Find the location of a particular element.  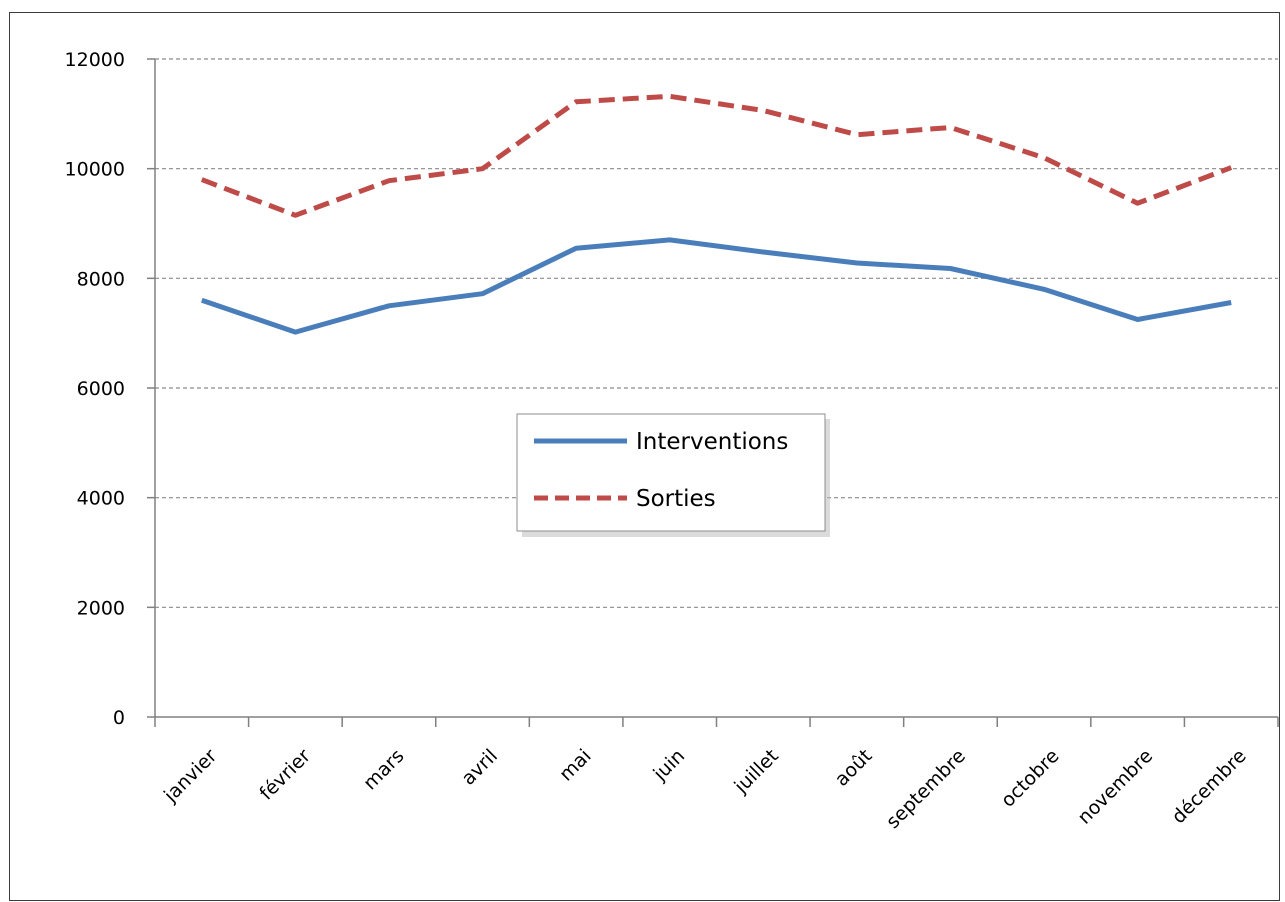

series-line-interventions is located at coordinates (716, 286).